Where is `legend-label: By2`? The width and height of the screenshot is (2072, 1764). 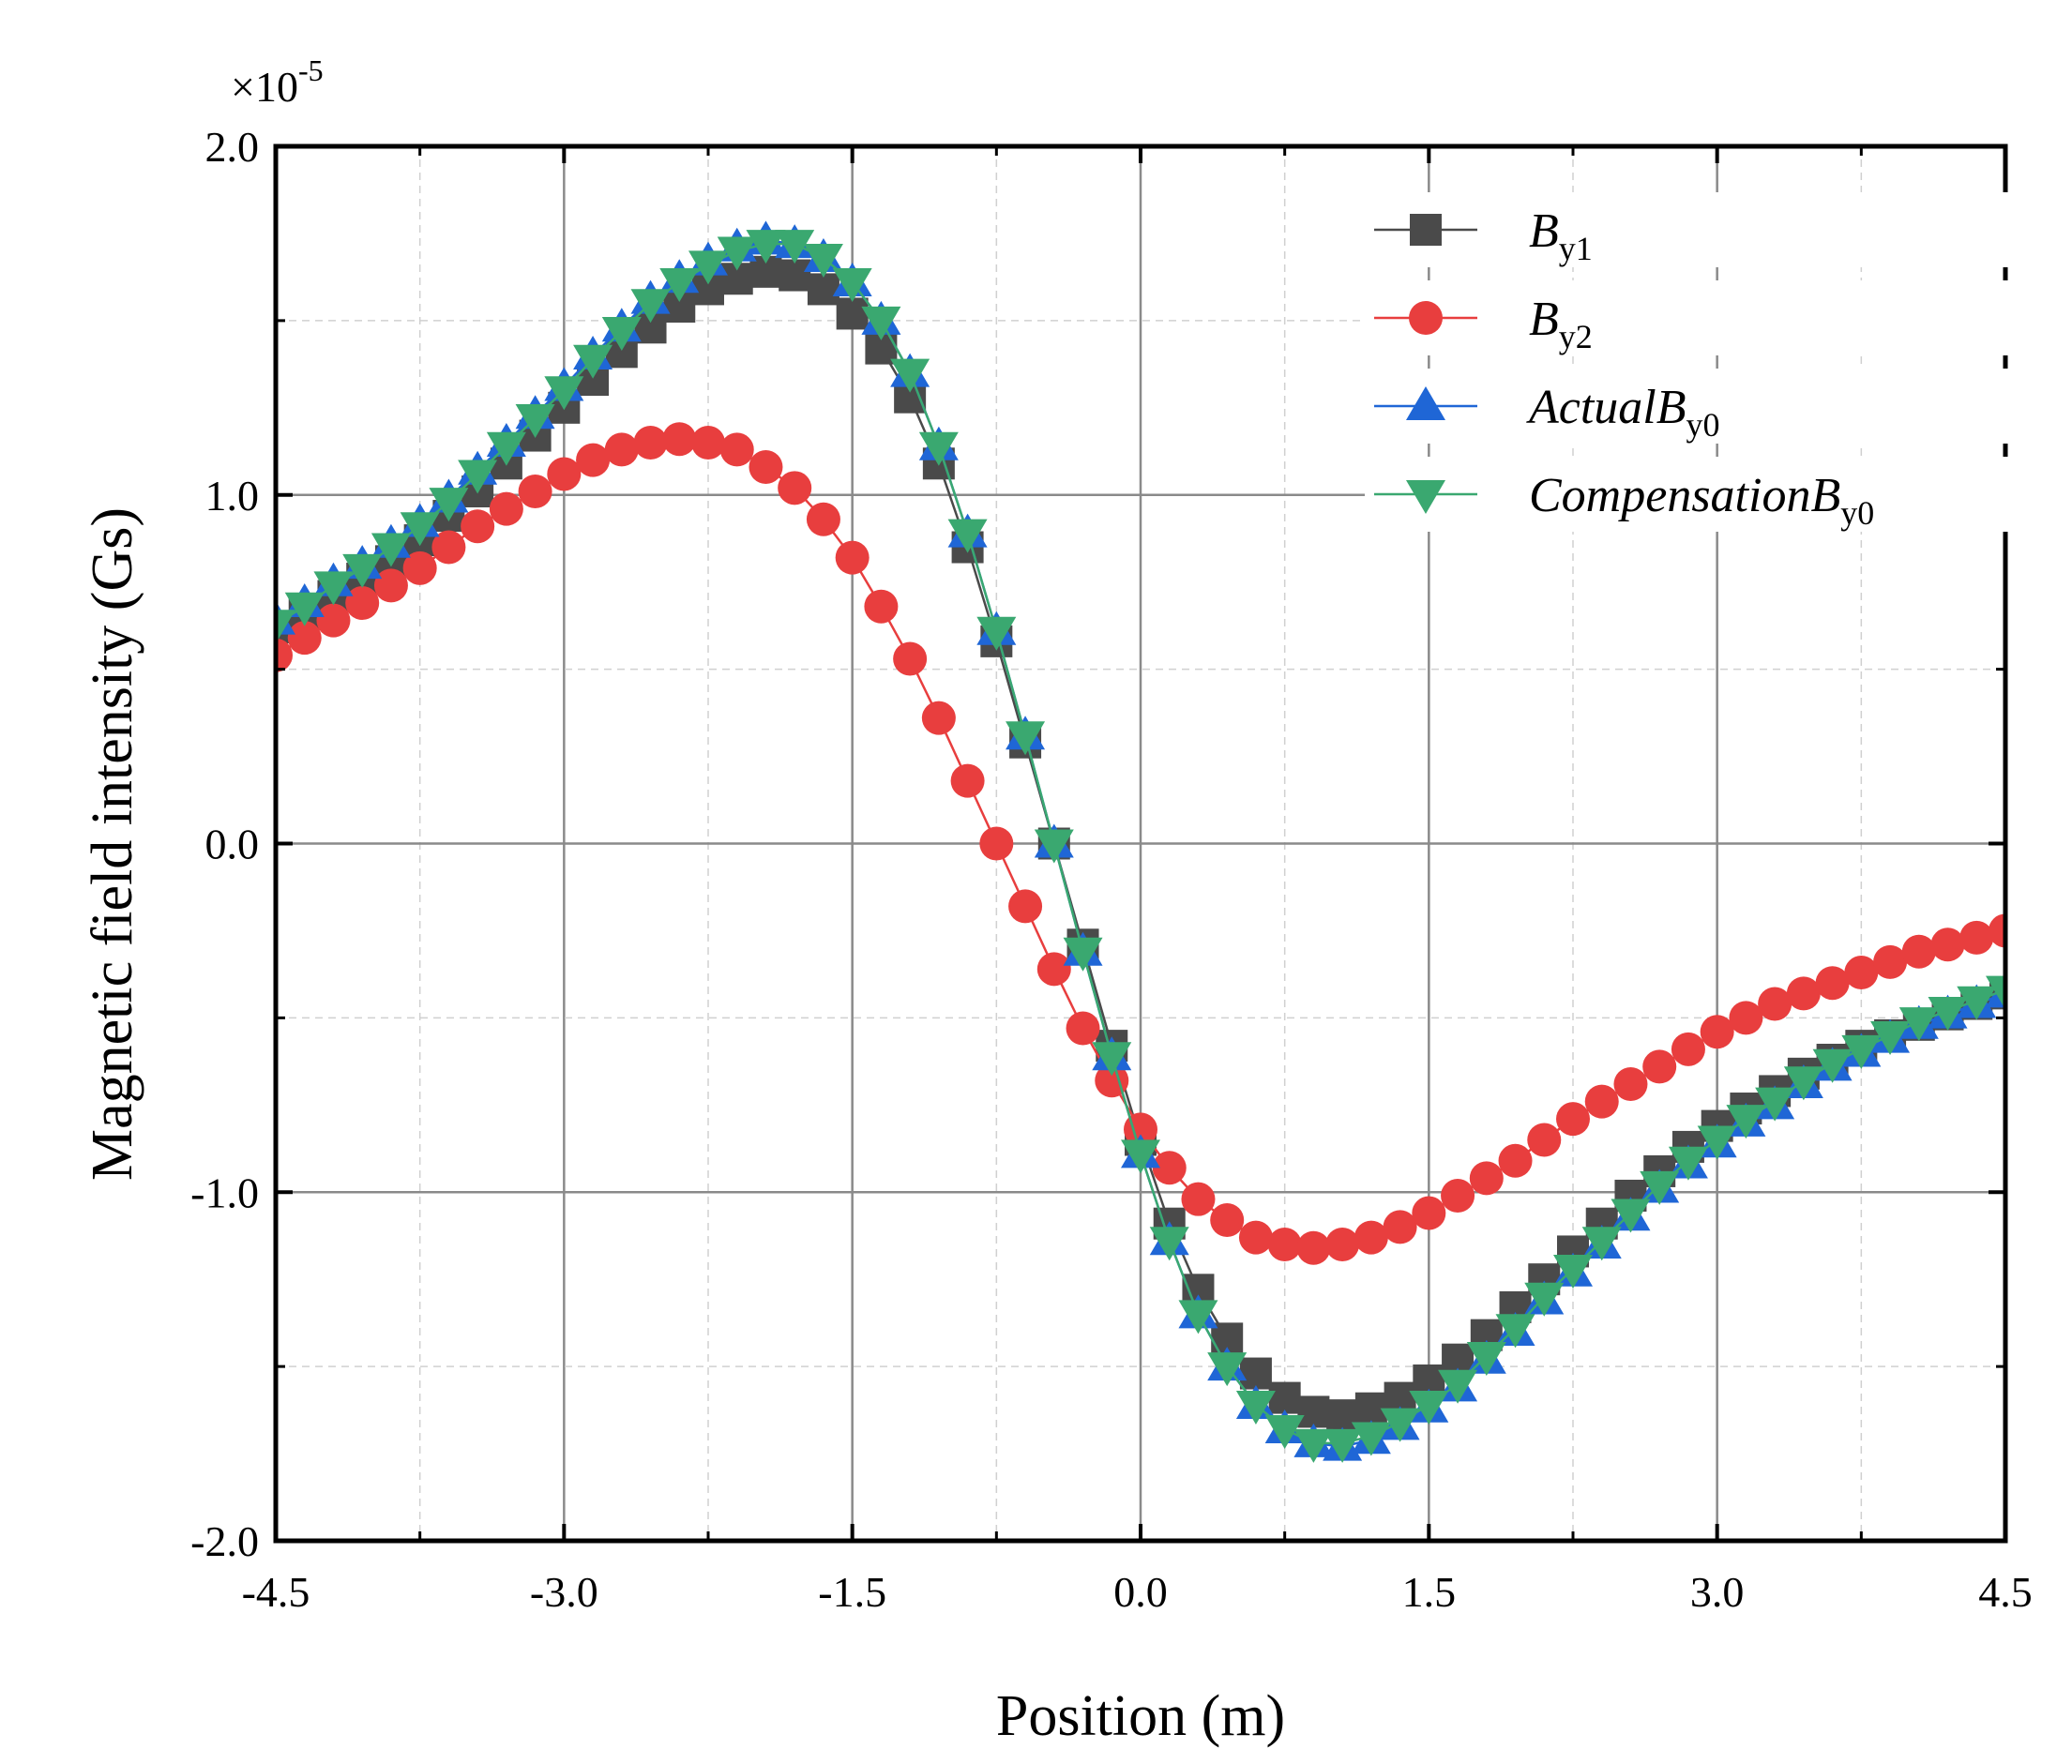
legend-label: By2 is located at coordinates (1561, 324).